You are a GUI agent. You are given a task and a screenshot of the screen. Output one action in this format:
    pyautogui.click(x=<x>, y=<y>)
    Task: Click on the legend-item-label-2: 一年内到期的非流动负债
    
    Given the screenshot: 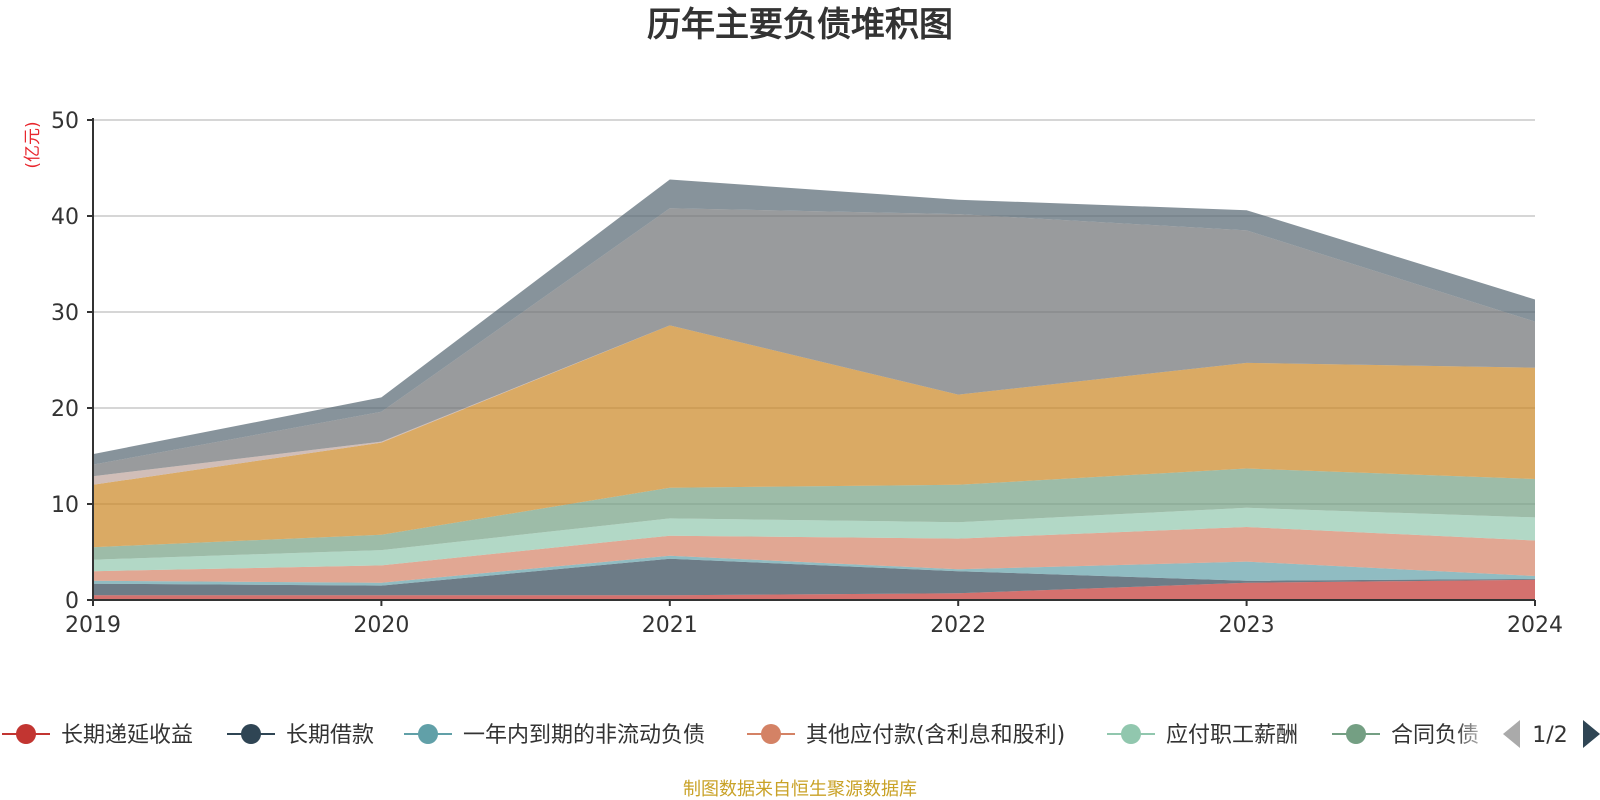 What is the action you would take?
    pyautogui.click(x=584, y=735)
    